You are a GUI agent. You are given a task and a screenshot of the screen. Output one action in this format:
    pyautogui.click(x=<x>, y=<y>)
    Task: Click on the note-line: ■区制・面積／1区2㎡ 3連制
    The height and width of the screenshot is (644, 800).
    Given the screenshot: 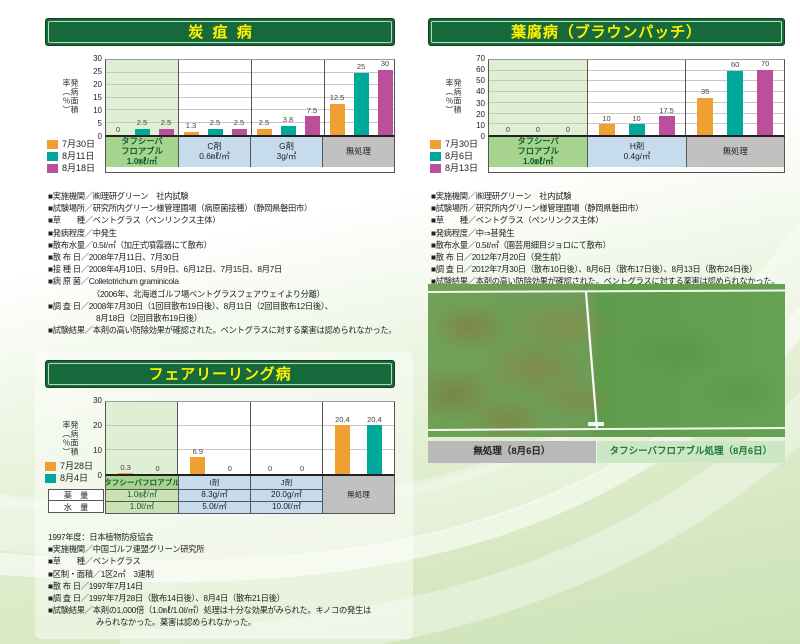 What is the action you would take?
    pyautogui.click(x=101, y=573)
    